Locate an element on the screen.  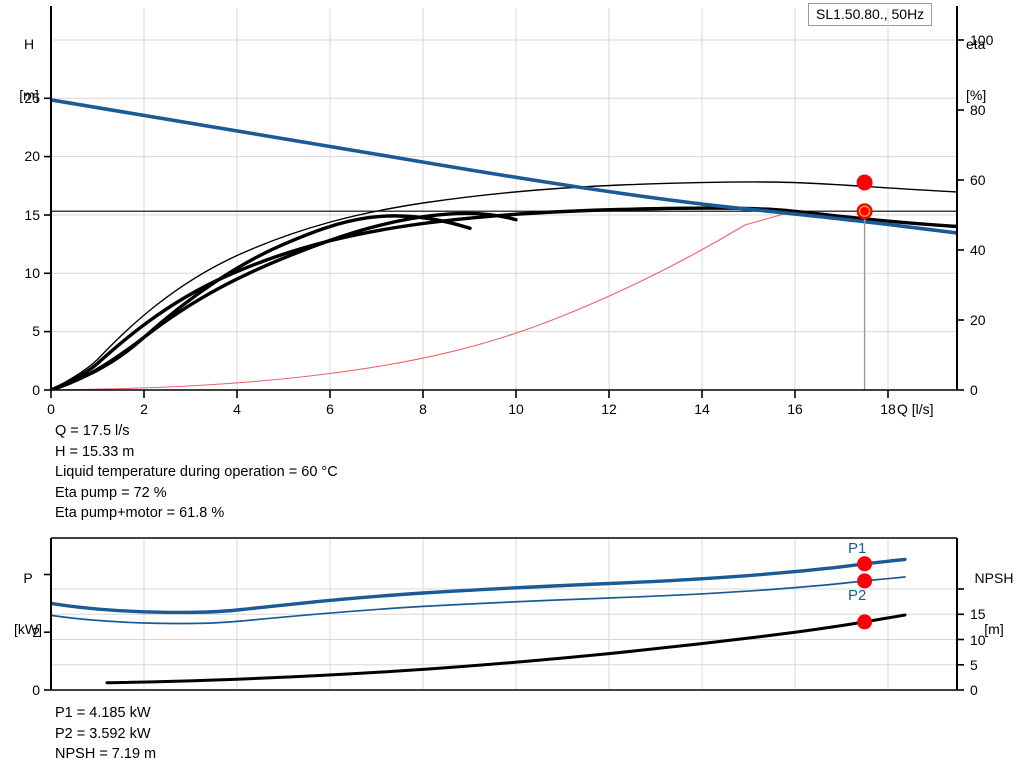
lower-right-axis-title-text: NPSH is located at coordinates (994, 578).